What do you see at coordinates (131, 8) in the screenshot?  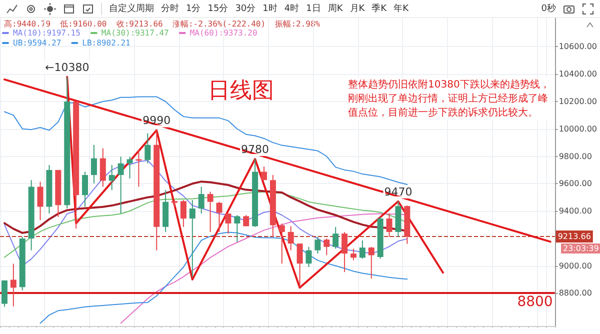 I see `text: 自定义周期` at bounding box center [131, 8].